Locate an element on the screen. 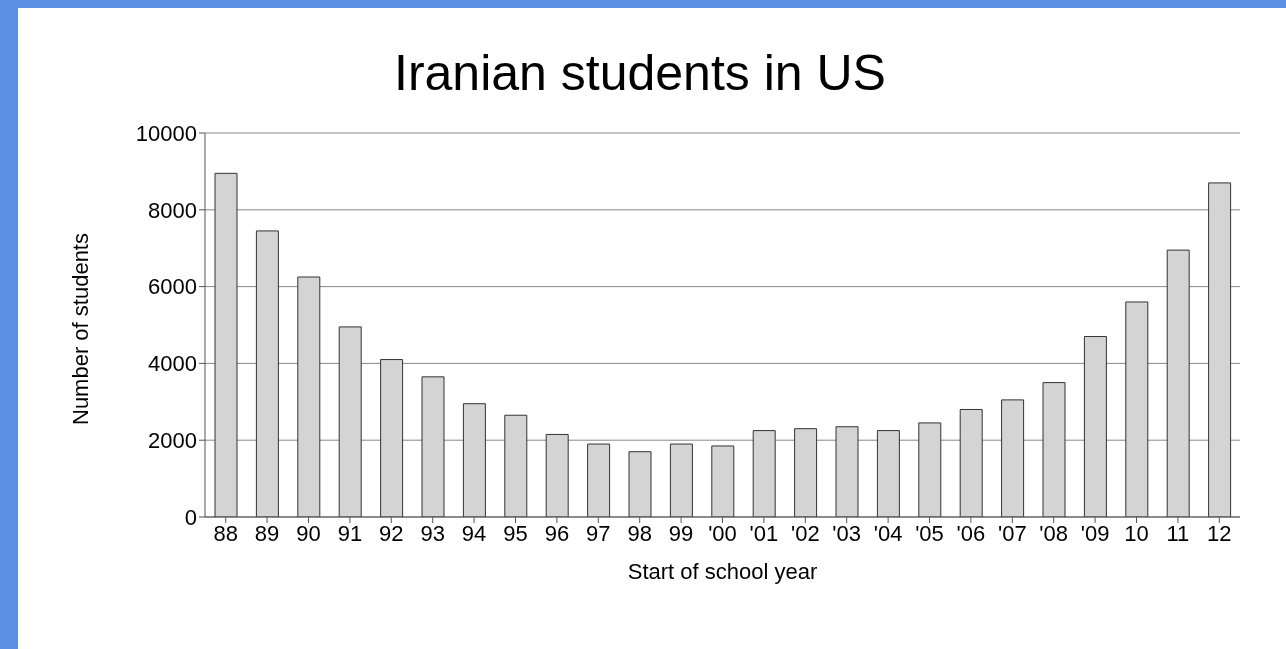 This screenshot has height=649, width=1286. y-axis-title: Number of students is located at coordinates (80, 329).